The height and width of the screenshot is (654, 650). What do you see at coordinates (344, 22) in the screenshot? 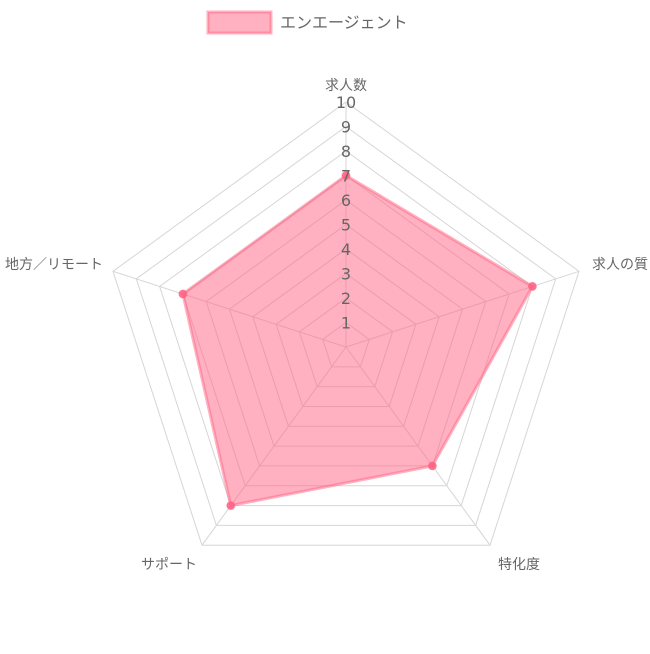
I see `legend-label: エンエージェント` at bounding box center [344, 22].